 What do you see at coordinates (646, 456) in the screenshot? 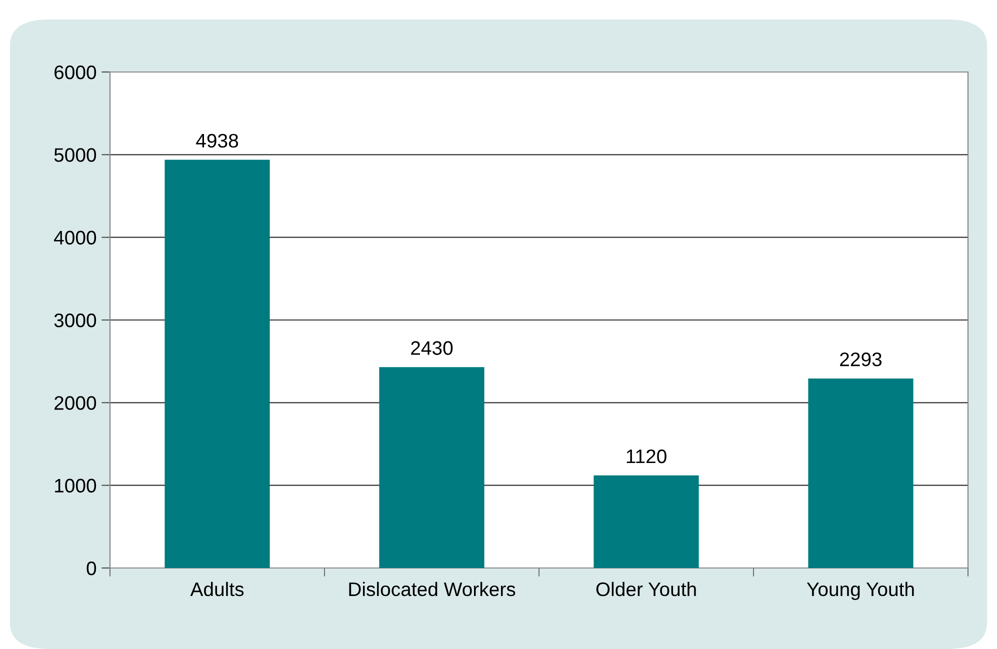
I see `data-label: 1120` at bounding box center [646, 456].